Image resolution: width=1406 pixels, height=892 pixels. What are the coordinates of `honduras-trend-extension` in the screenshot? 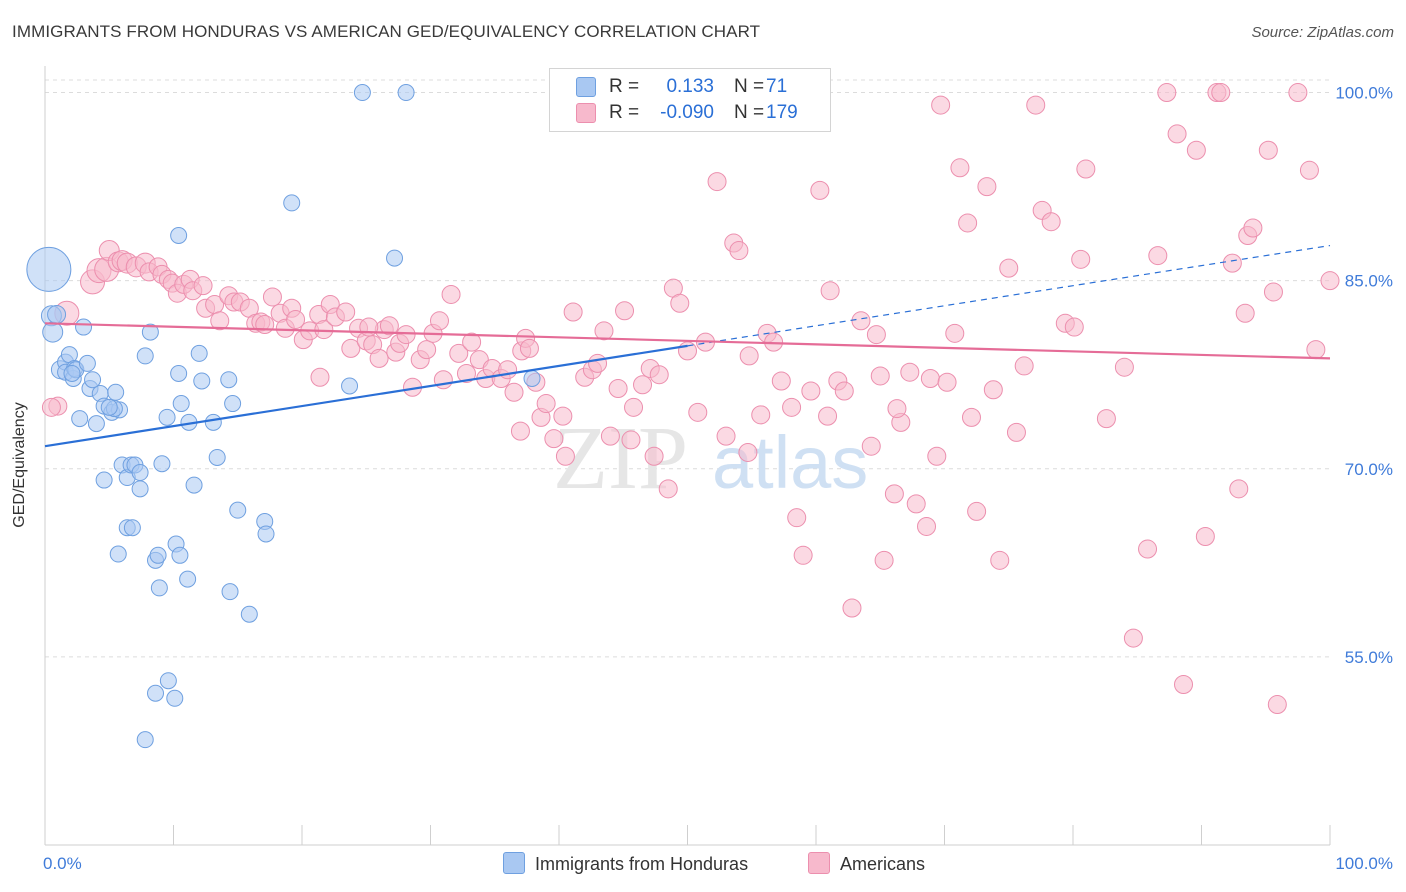 It's located at (1009, 295).